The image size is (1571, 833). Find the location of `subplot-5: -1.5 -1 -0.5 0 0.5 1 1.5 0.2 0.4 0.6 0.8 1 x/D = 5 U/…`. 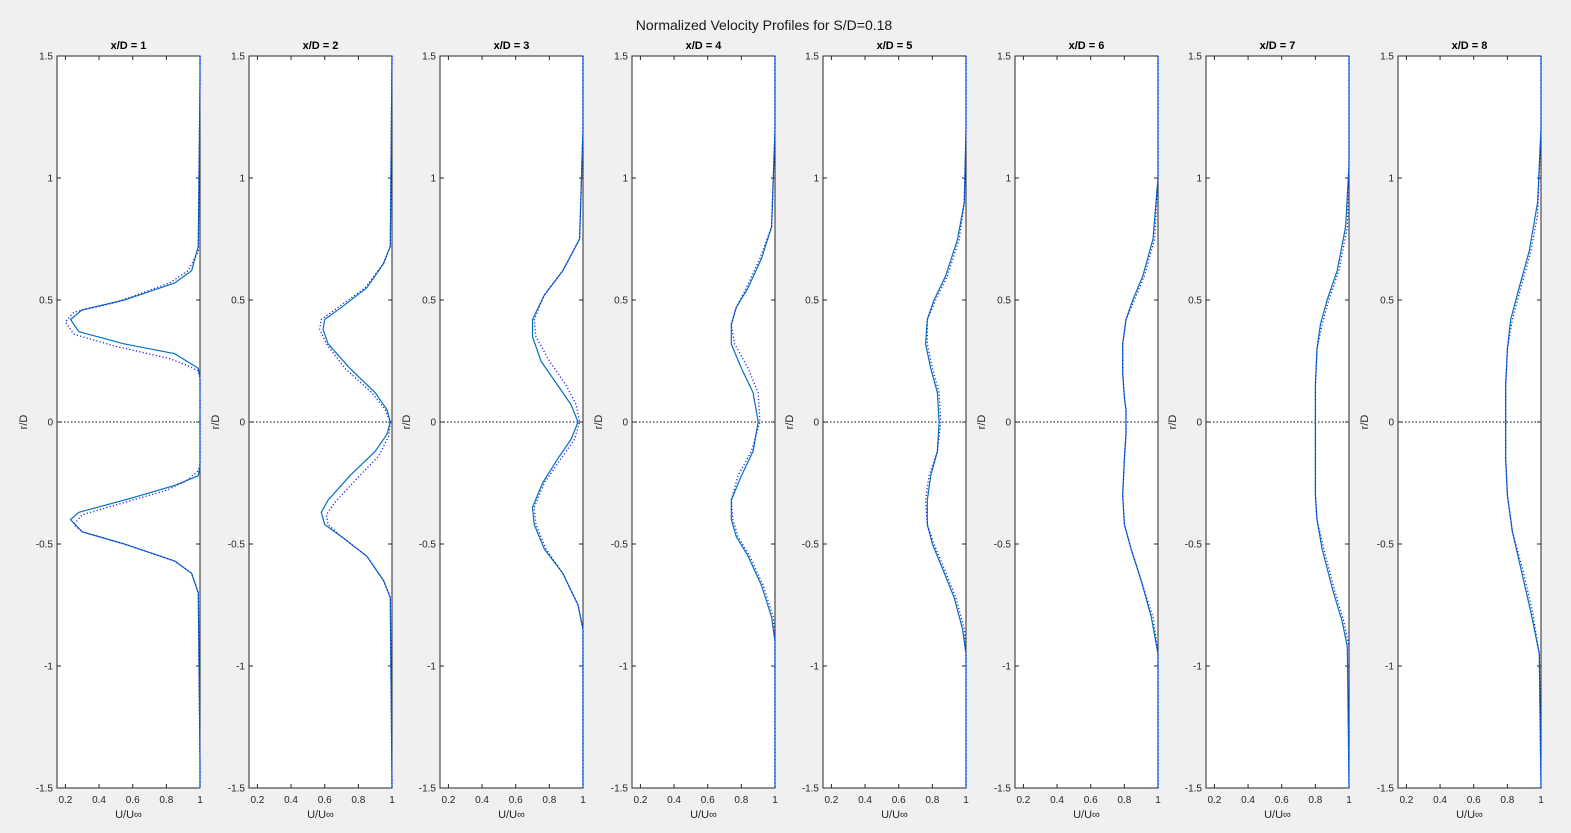

subplot-5: -1.5 -1 -0.5 0 0.5 1 1.5 0.2 0.4 0.6 0.8 1 x/D = 5 U/… is located at coordinates (876, 430).